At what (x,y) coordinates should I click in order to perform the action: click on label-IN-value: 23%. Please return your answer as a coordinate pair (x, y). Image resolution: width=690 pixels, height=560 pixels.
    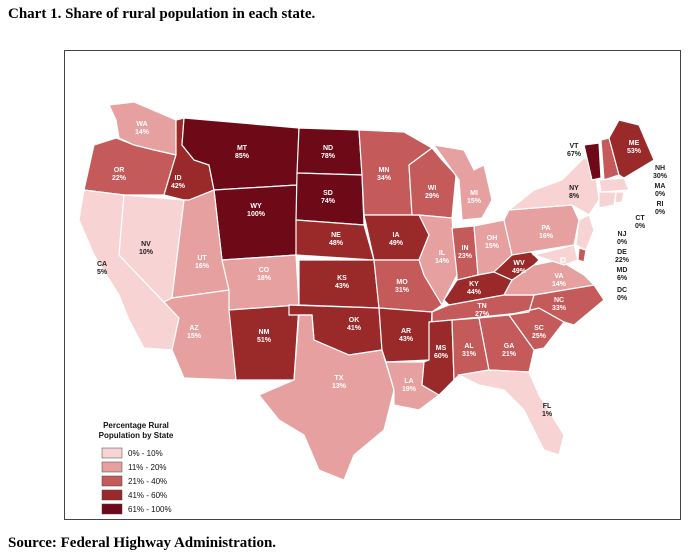
    Looking at the image, I should click on (465, 256).